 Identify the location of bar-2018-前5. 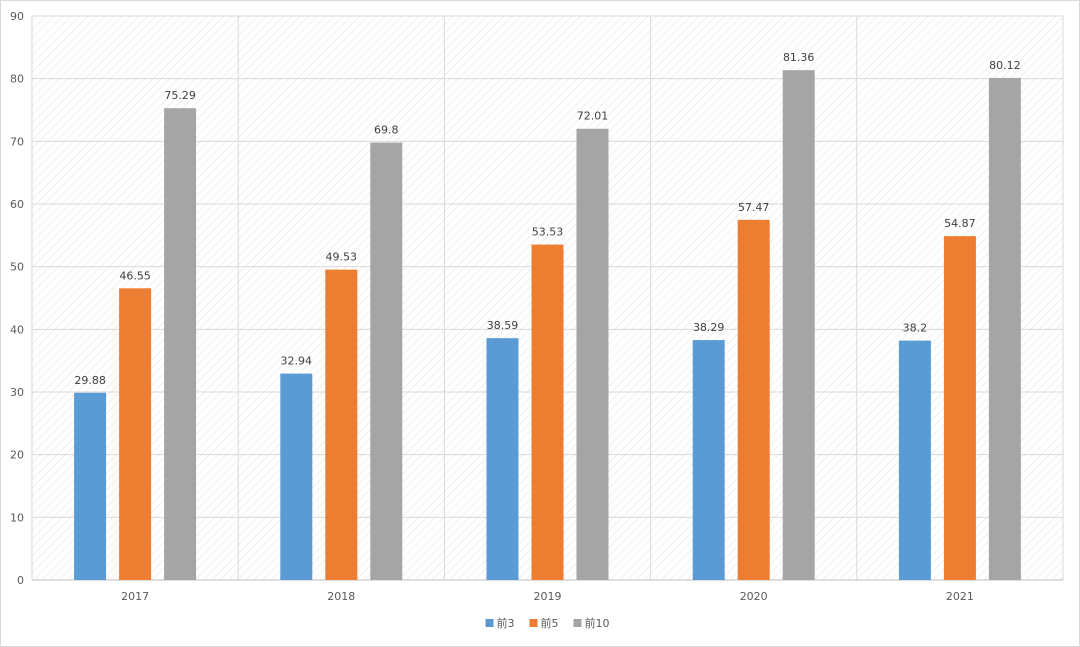
(341, 424).